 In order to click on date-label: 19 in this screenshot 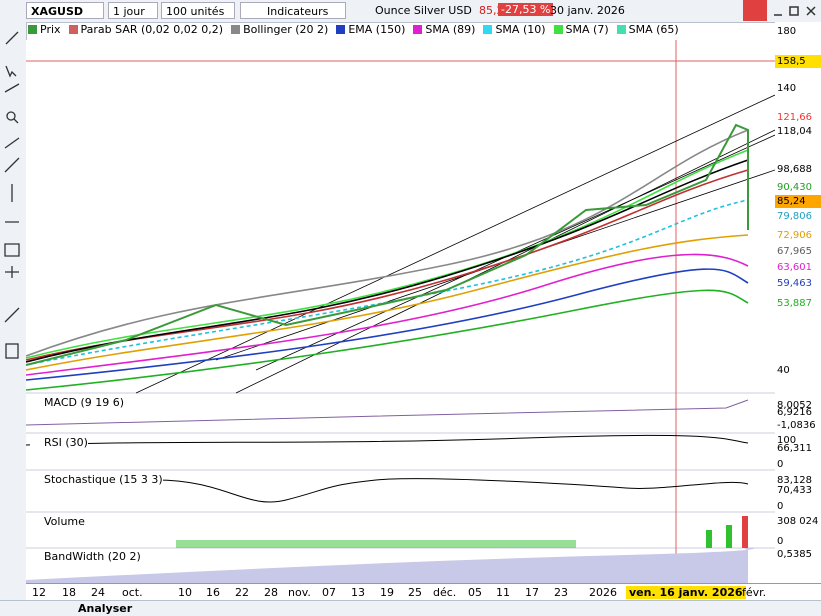, I will do `click(387, 592)`.